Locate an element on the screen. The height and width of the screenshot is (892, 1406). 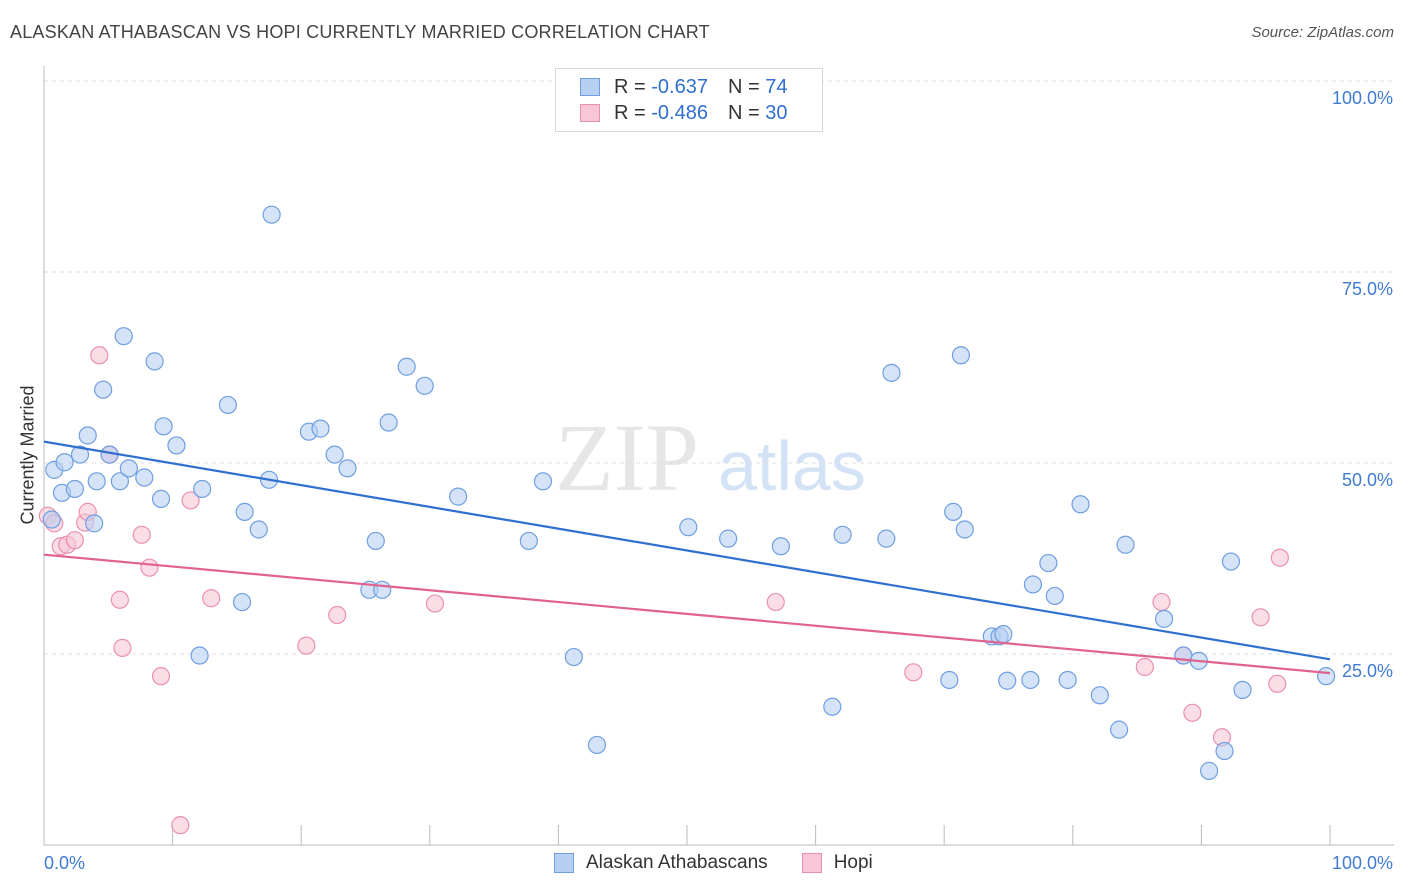
legend-r-label: R = is located at coordinates (630, 112).